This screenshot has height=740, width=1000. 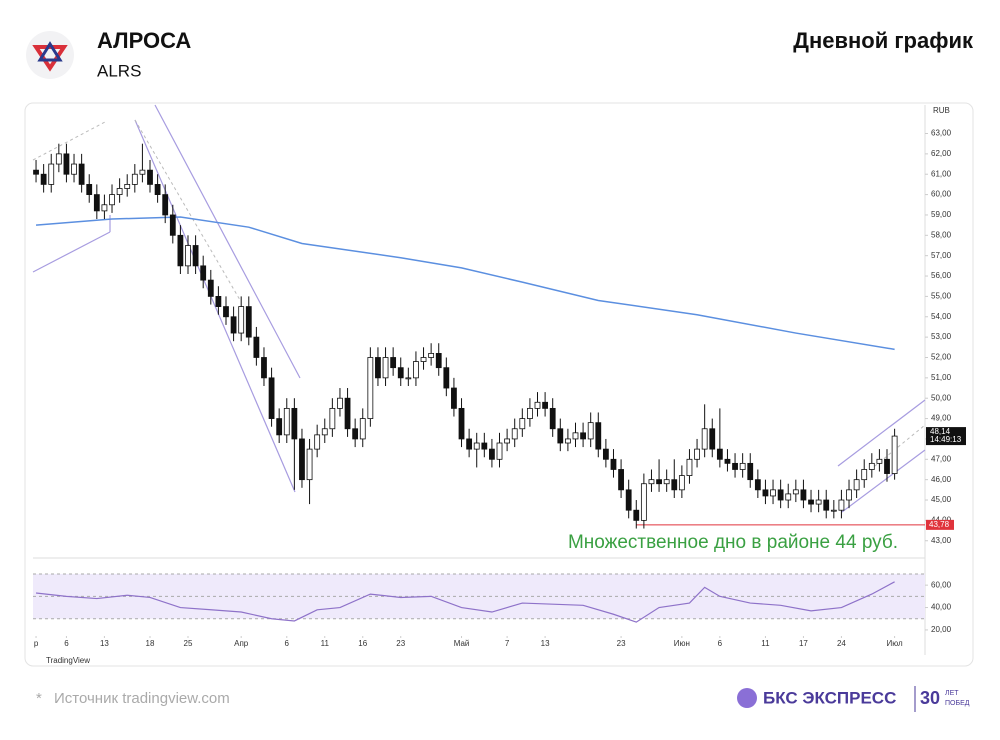 What do you see at coordinates (941, 629) in the screenshot?
I see `rsi-tick-label: 20,00` at bounding box center [941, 629].